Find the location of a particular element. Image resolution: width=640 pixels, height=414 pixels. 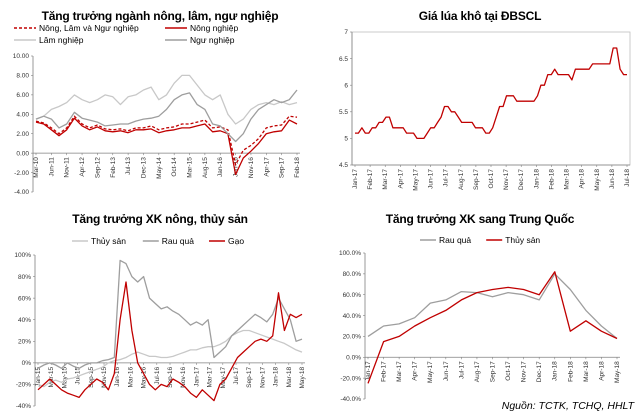

china-legend-label: Thủy sản is located at coordinates (522, 240).